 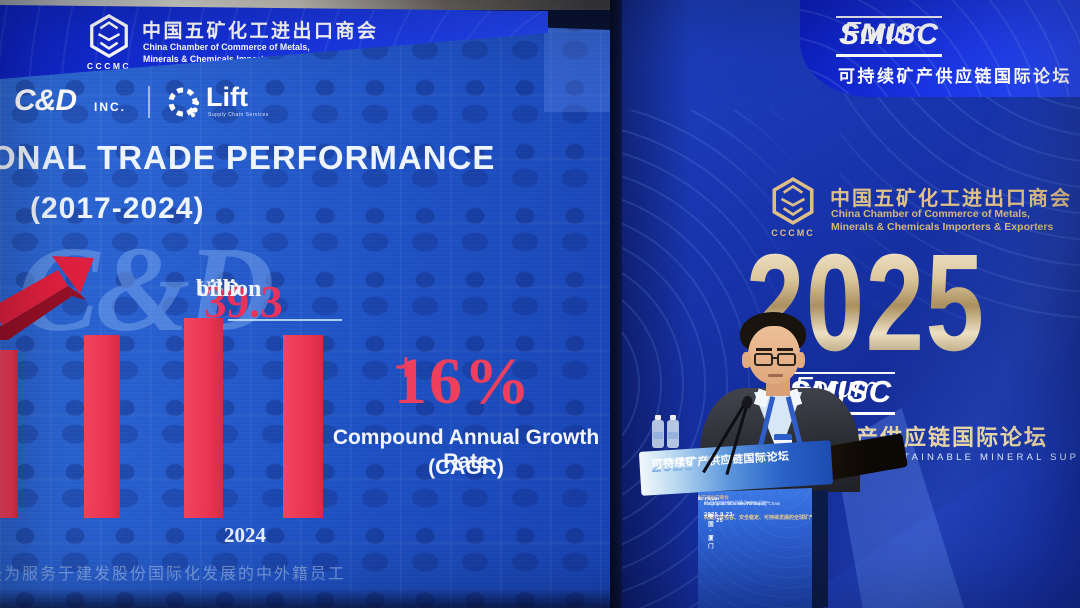 What do you see at coordinates (306, 598) in the screenshot?
I see `screen-bottom-shade` at bounding box center [306, 598].